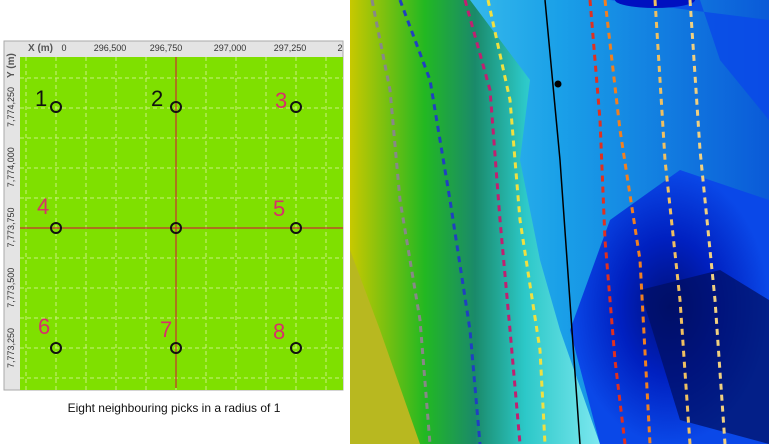 The image size is (769, 444). I want to click on pick-label: 2, so click(157, 98).